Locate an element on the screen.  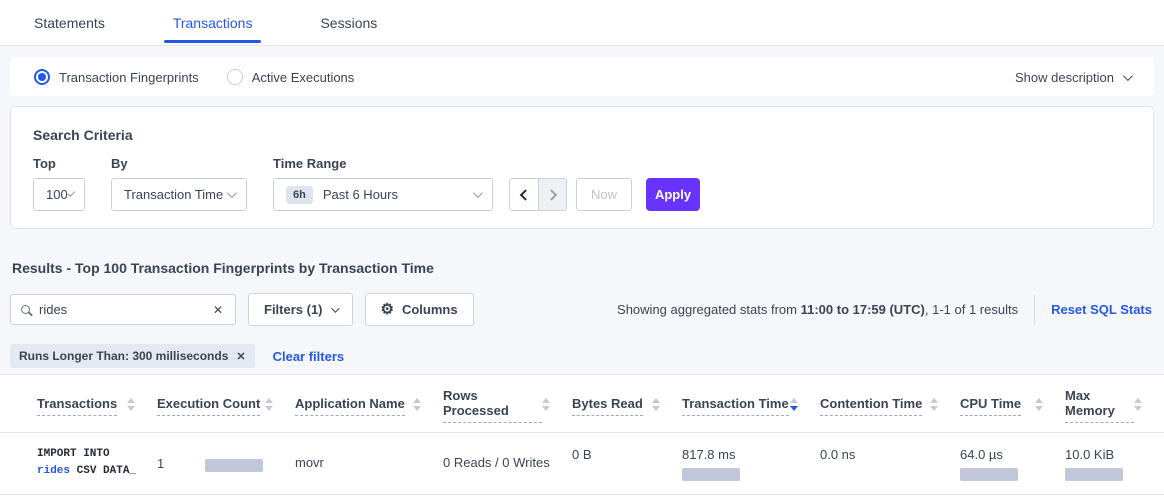
cell-execution-count: 1 is located at coordinates (226, 463).